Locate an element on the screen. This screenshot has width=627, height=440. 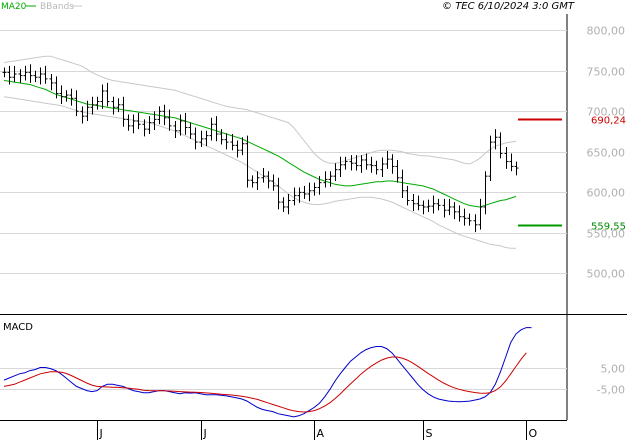
legend-bbands-label: BBands is located at coordinates (57, 7).